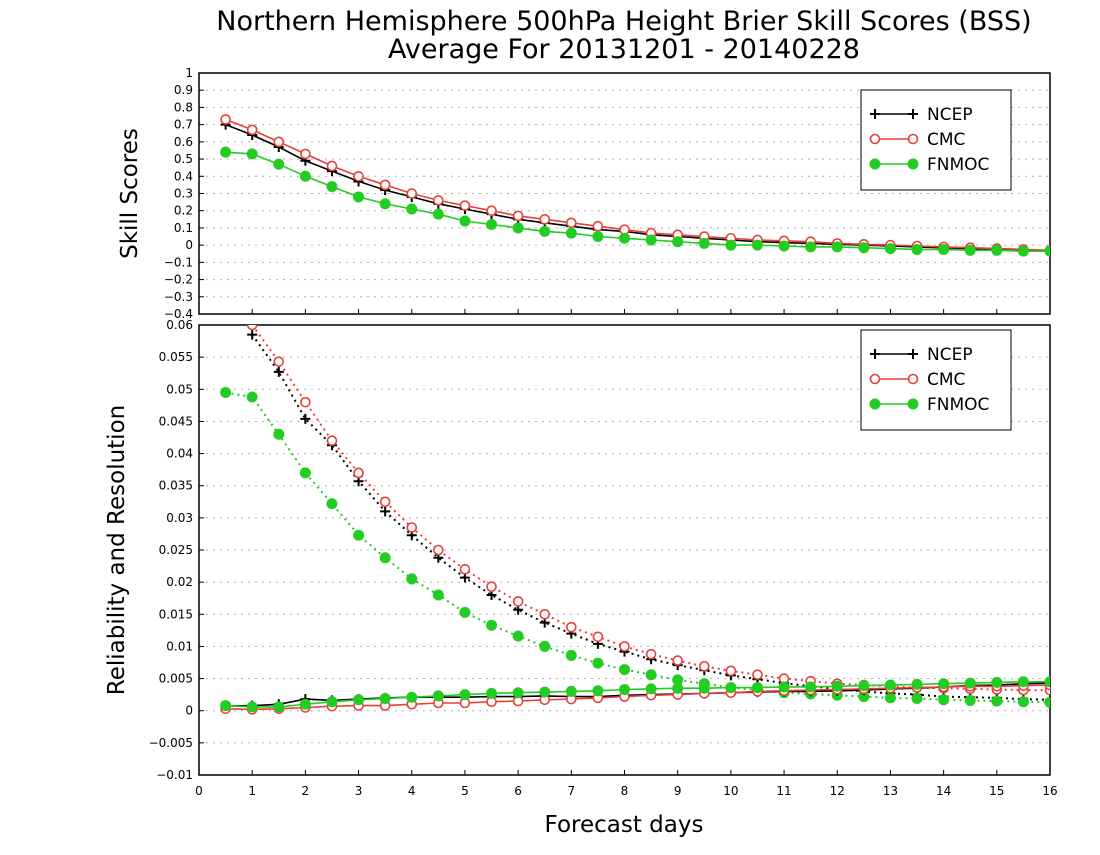  What do you see at coordinates (678, 791) in the screenshot?
I see `x-tick-label: 9` at bounding box center [678, 791].